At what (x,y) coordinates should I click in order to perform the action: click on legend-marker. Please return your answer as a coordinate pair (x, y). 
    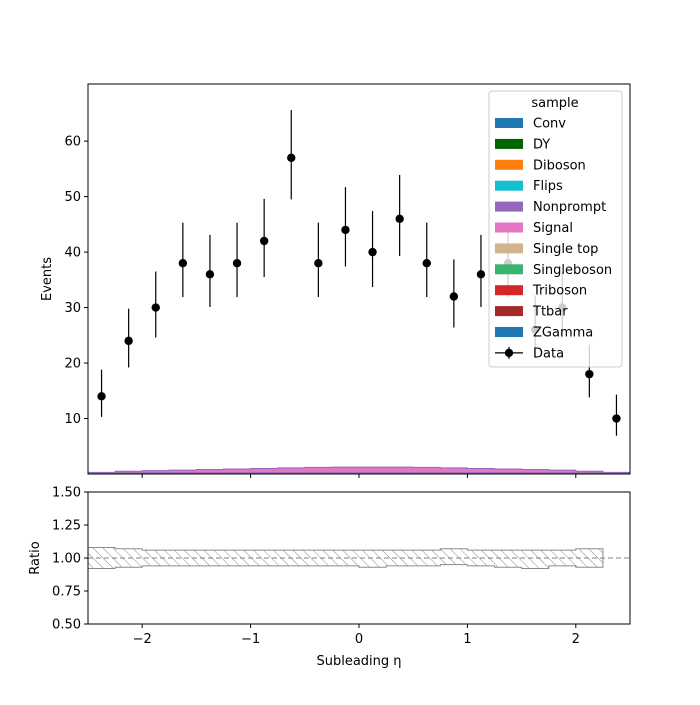
    Looking at the image, I should click on (509, 353).